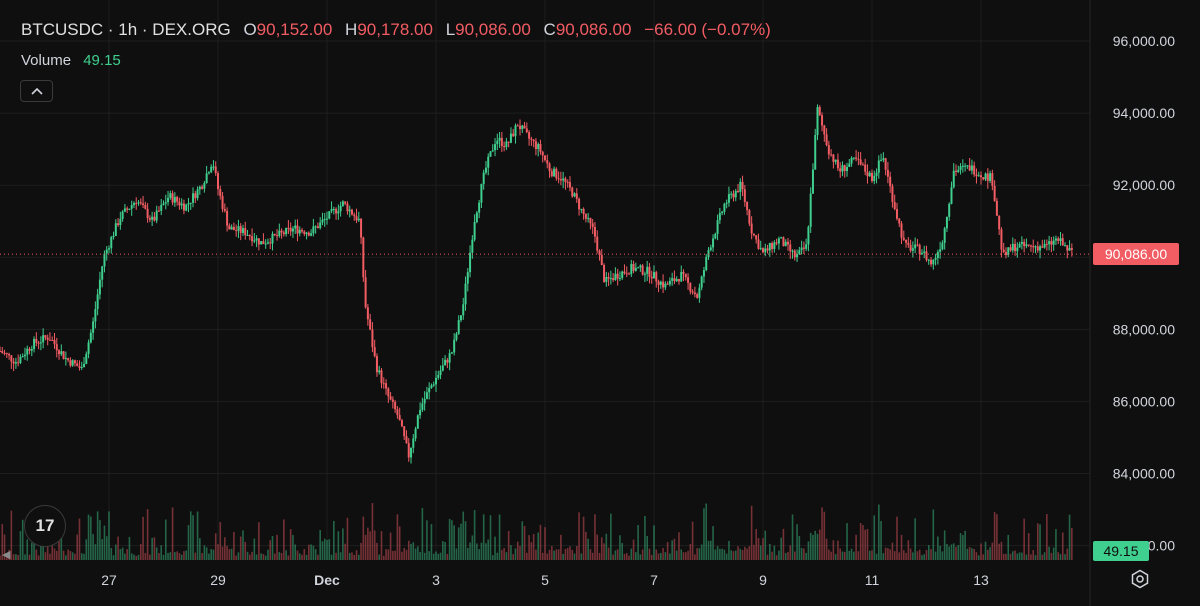  I want to click on symbol-title: BTCUSDC · 1h · DEX.ORG, so click(126, 29).